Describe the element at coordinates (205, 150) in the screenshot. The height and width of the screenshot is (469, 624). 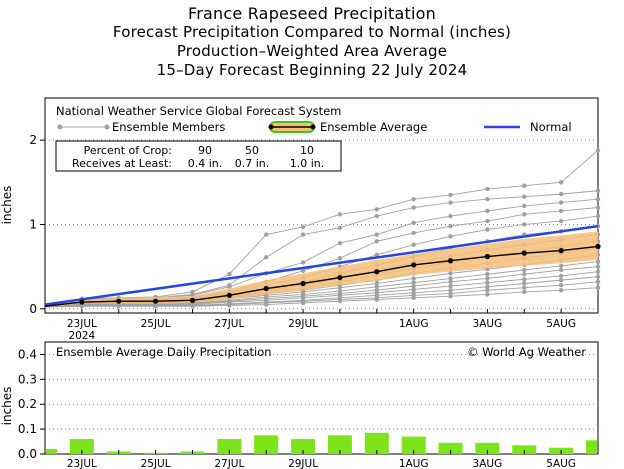
I see `crop-table-percent-90: 90` at that location.